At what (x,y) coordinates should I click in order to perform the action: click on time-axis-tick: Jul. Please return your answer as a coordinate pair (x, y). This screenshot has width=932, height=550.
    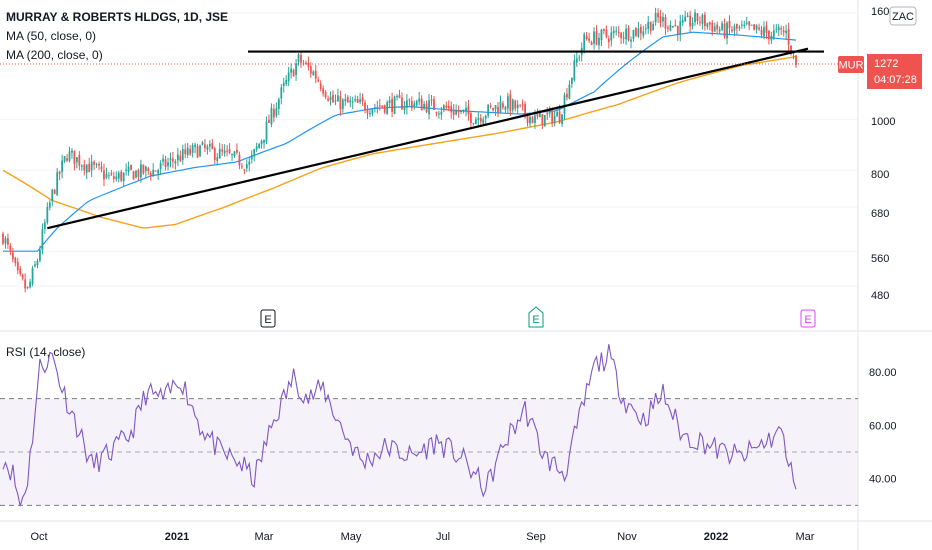
    Looking at the image, I should click on (443, 537).